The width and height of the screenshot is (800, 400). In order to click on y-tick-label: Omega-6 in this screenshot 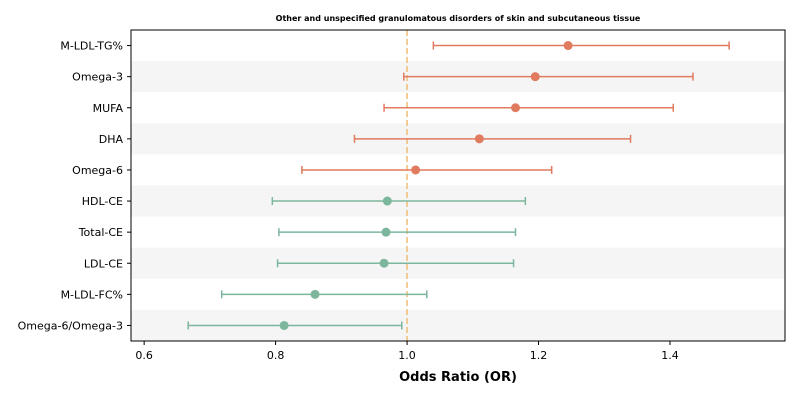, I will do `click(97, 170)`.